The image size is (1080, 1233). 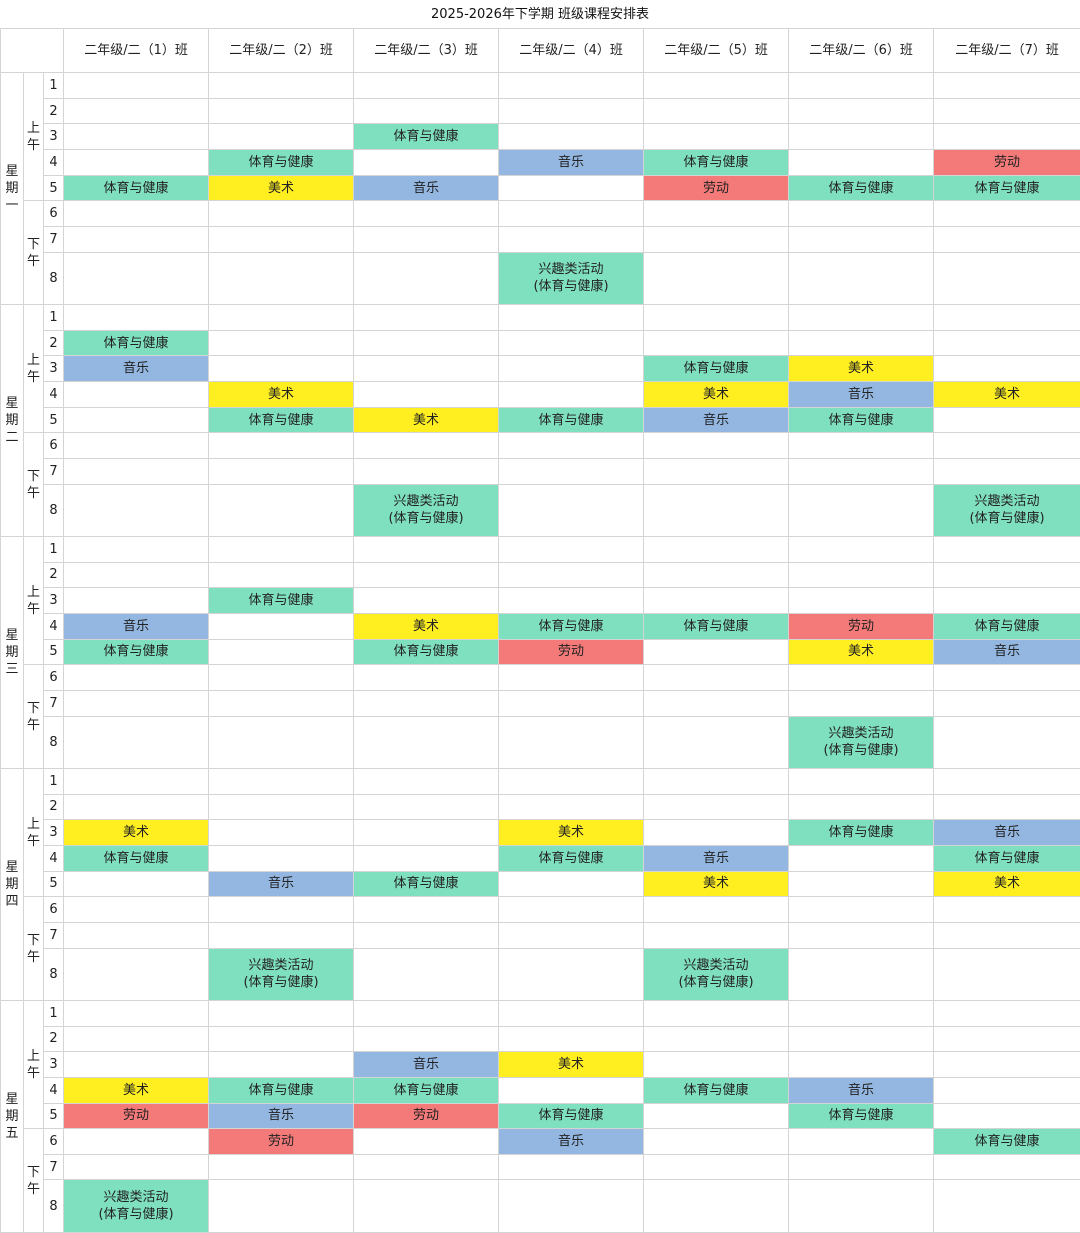 What do you see at coordinates (281, 974) in the screenshot?
I see `lesson-cell: 兴趣类活动 (体育与健康)` at bounding box center [281, 974].